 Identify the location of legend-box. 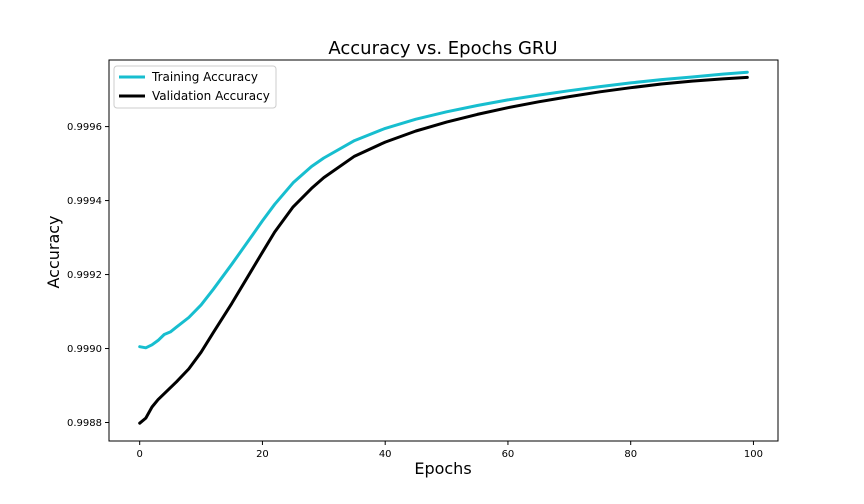
(195, 87).